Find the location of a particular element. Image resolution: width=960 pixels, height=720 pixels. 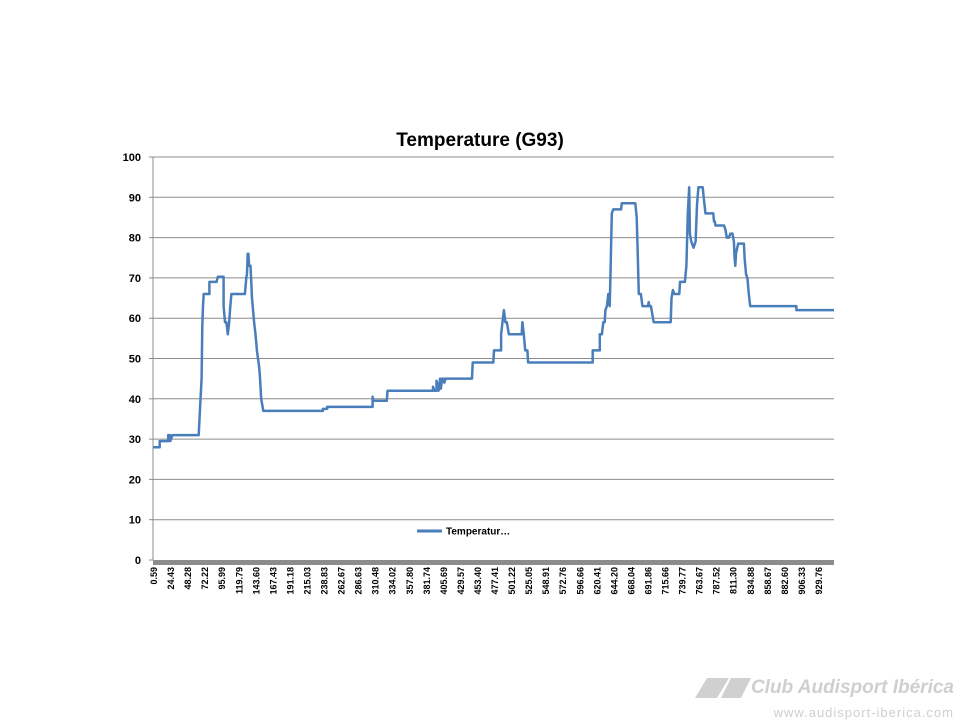

x-tick-label: 24.43 is located at coordinates (171, 578).